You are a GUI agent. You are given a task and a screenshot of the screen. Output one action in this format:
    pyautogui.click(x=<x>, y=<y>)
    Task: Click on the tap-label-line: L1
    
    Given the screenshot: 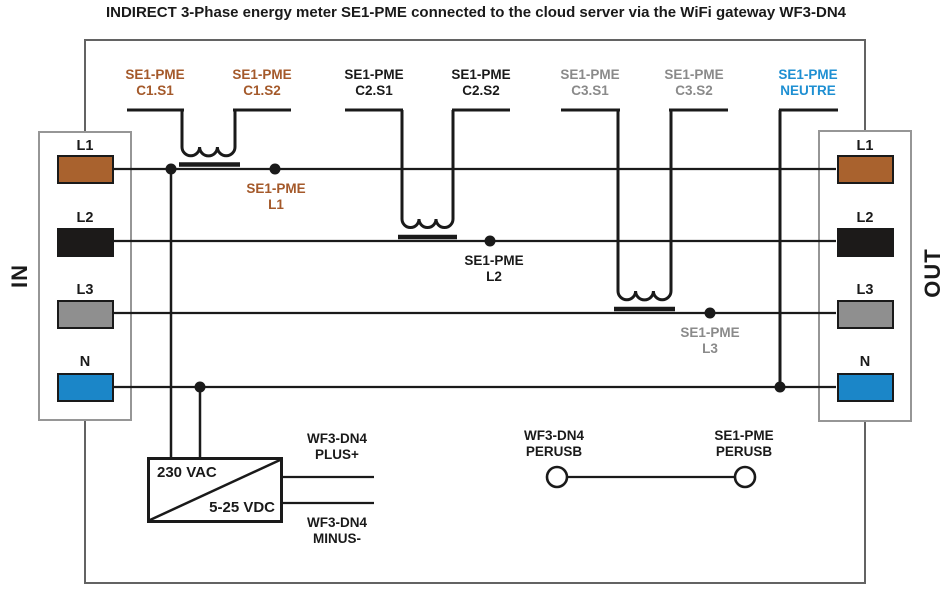 What is the action you would take?
    pyautogui.click(x=276, y=204)
    